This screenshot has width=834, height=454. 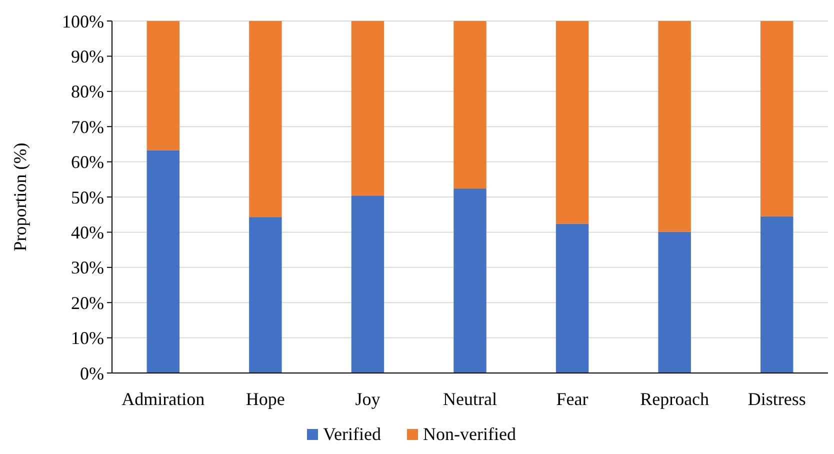 I want to click on y-tick-label: 0%, so click(x=92, y=373).